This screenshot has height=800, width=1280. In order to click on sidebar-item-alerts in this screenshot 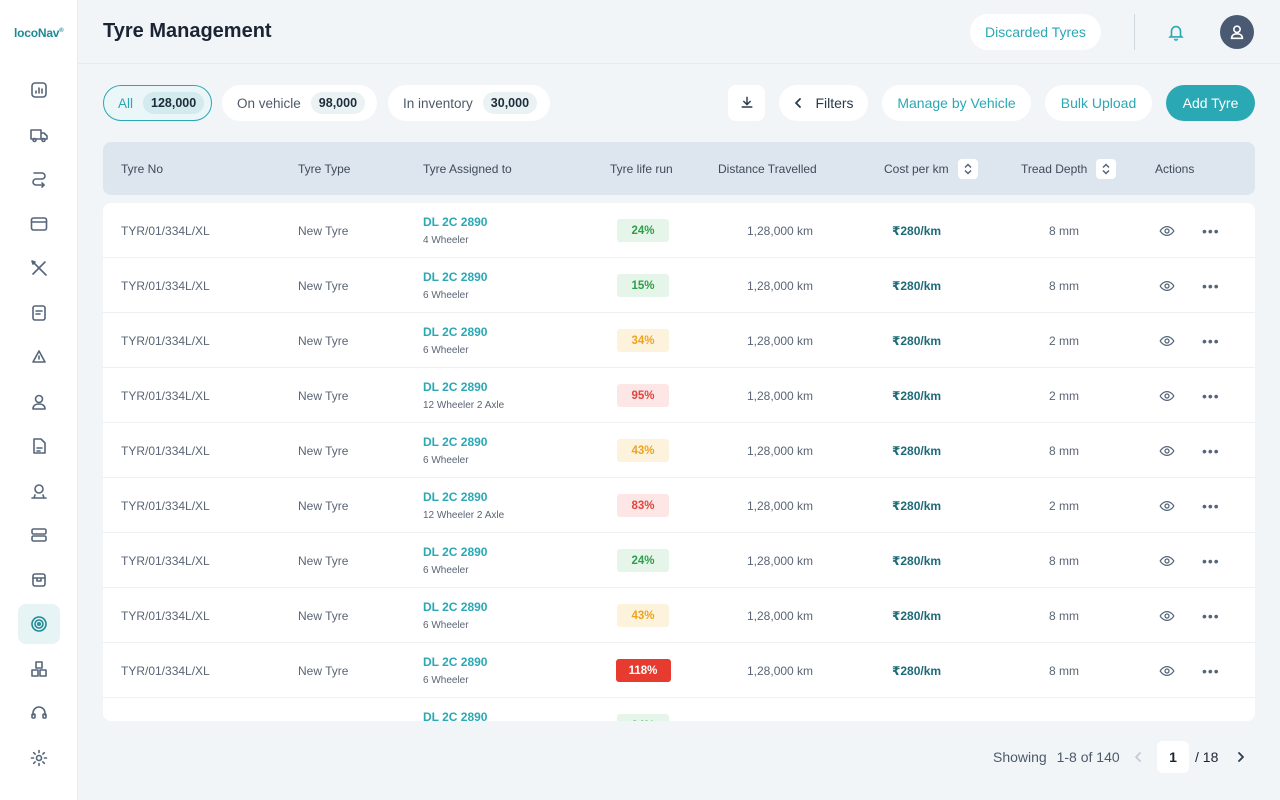, I will do `click(39, 357)`.